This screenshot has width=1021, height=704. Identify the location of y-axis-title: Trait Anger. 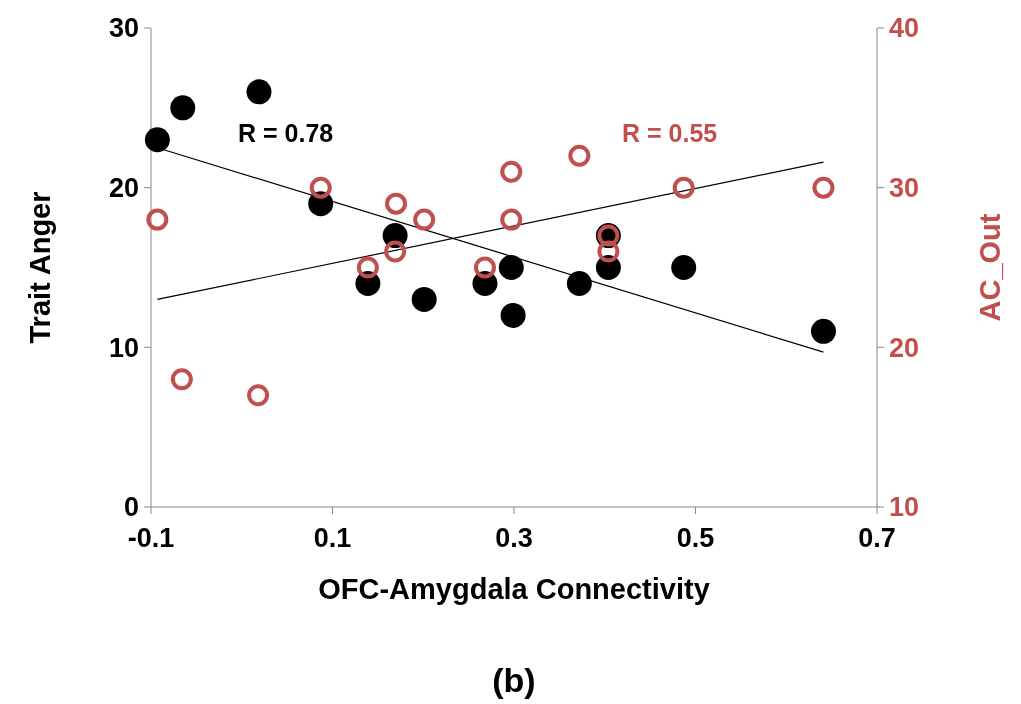
(40, 267).